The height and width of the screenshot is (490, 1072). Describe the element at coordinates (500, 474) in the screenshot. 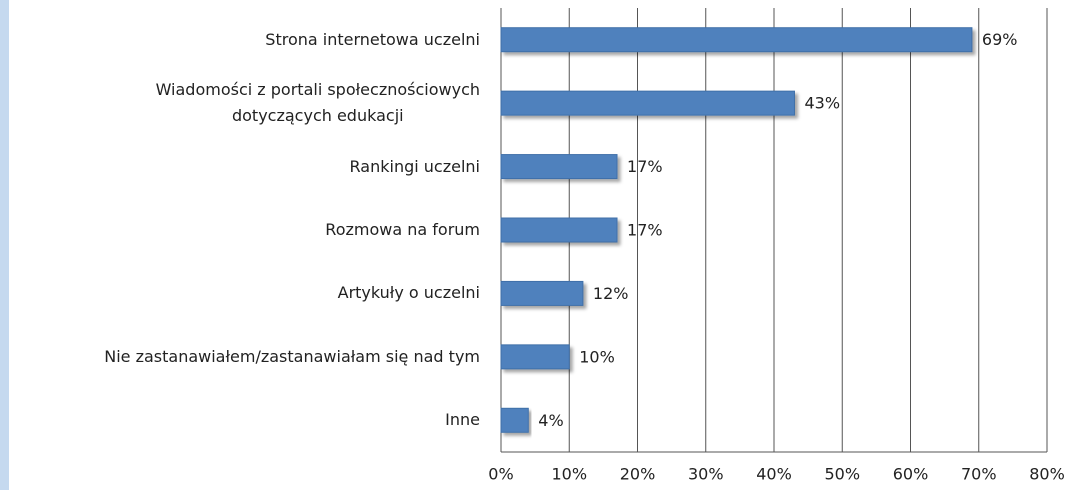

I see `x-tick-label: 0%` at that location.